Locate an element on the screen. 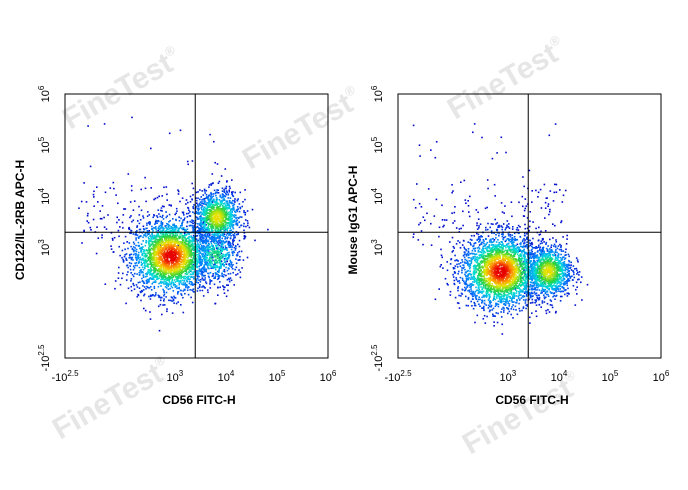 The width and height of the screenshot is (688, 490). x-tick-label: 10⁵ is located at coordinates (277, 376).